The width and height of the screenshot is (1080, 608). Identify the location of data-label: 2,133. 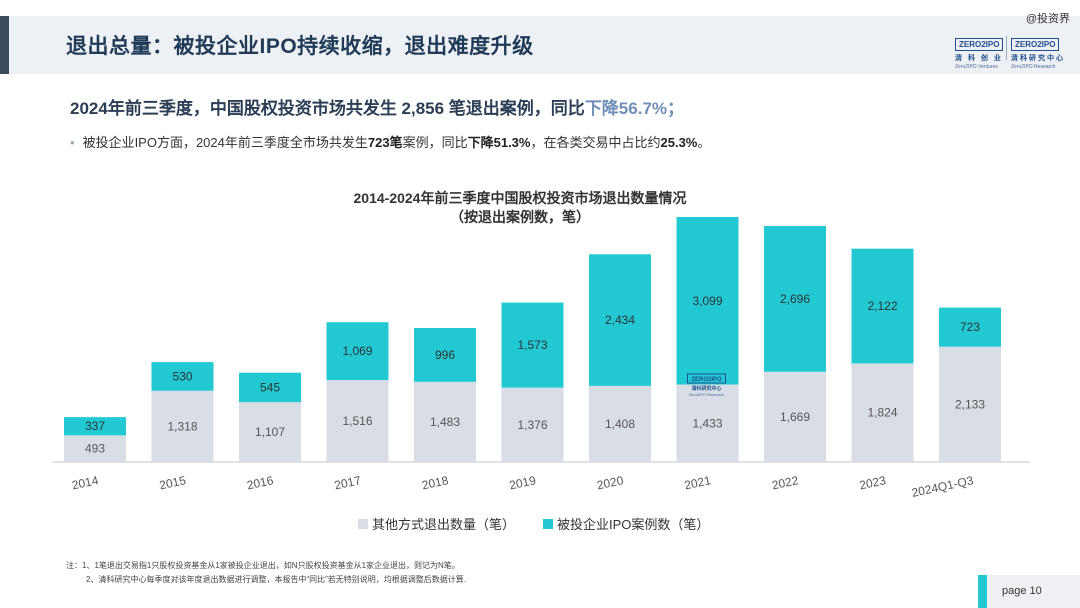
(970, 404).